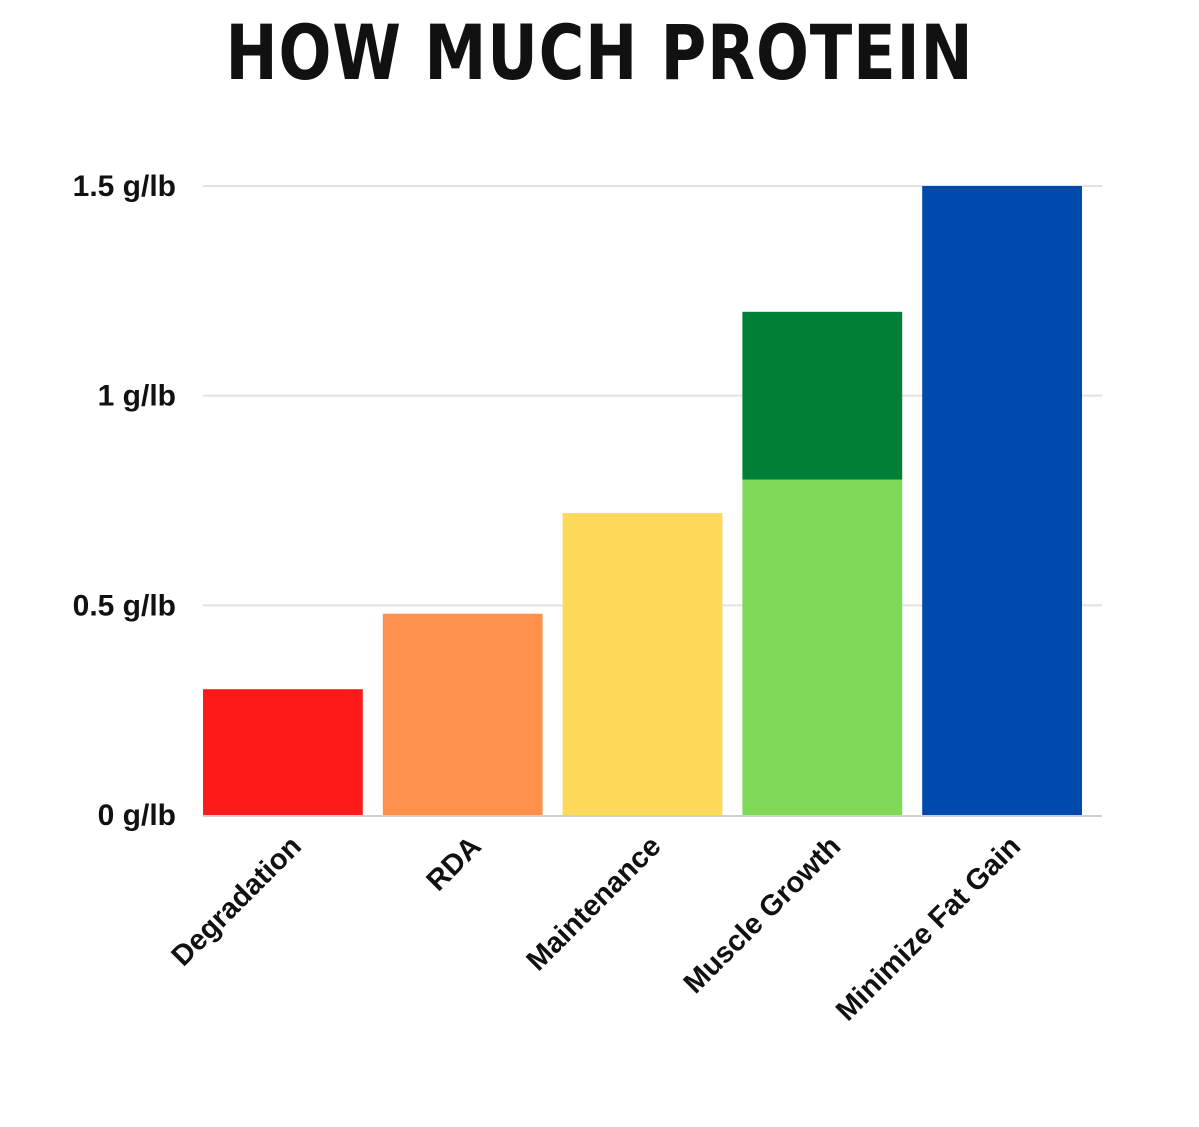 The height and width of the screenshot is (1127, 1199). Describe the element at coordinates (137, 396) in the screenshot. I see `y-tick-label: 1 g/lb` at that location.